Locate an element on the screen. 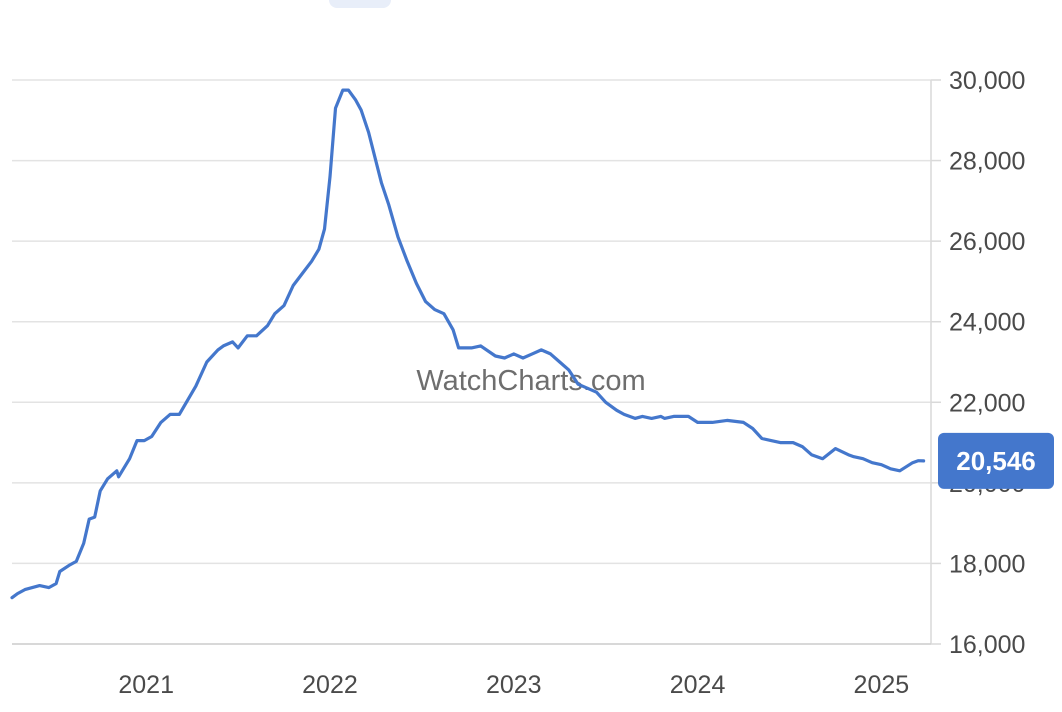  last-value-badge-box is located at coordinates (996, 460).